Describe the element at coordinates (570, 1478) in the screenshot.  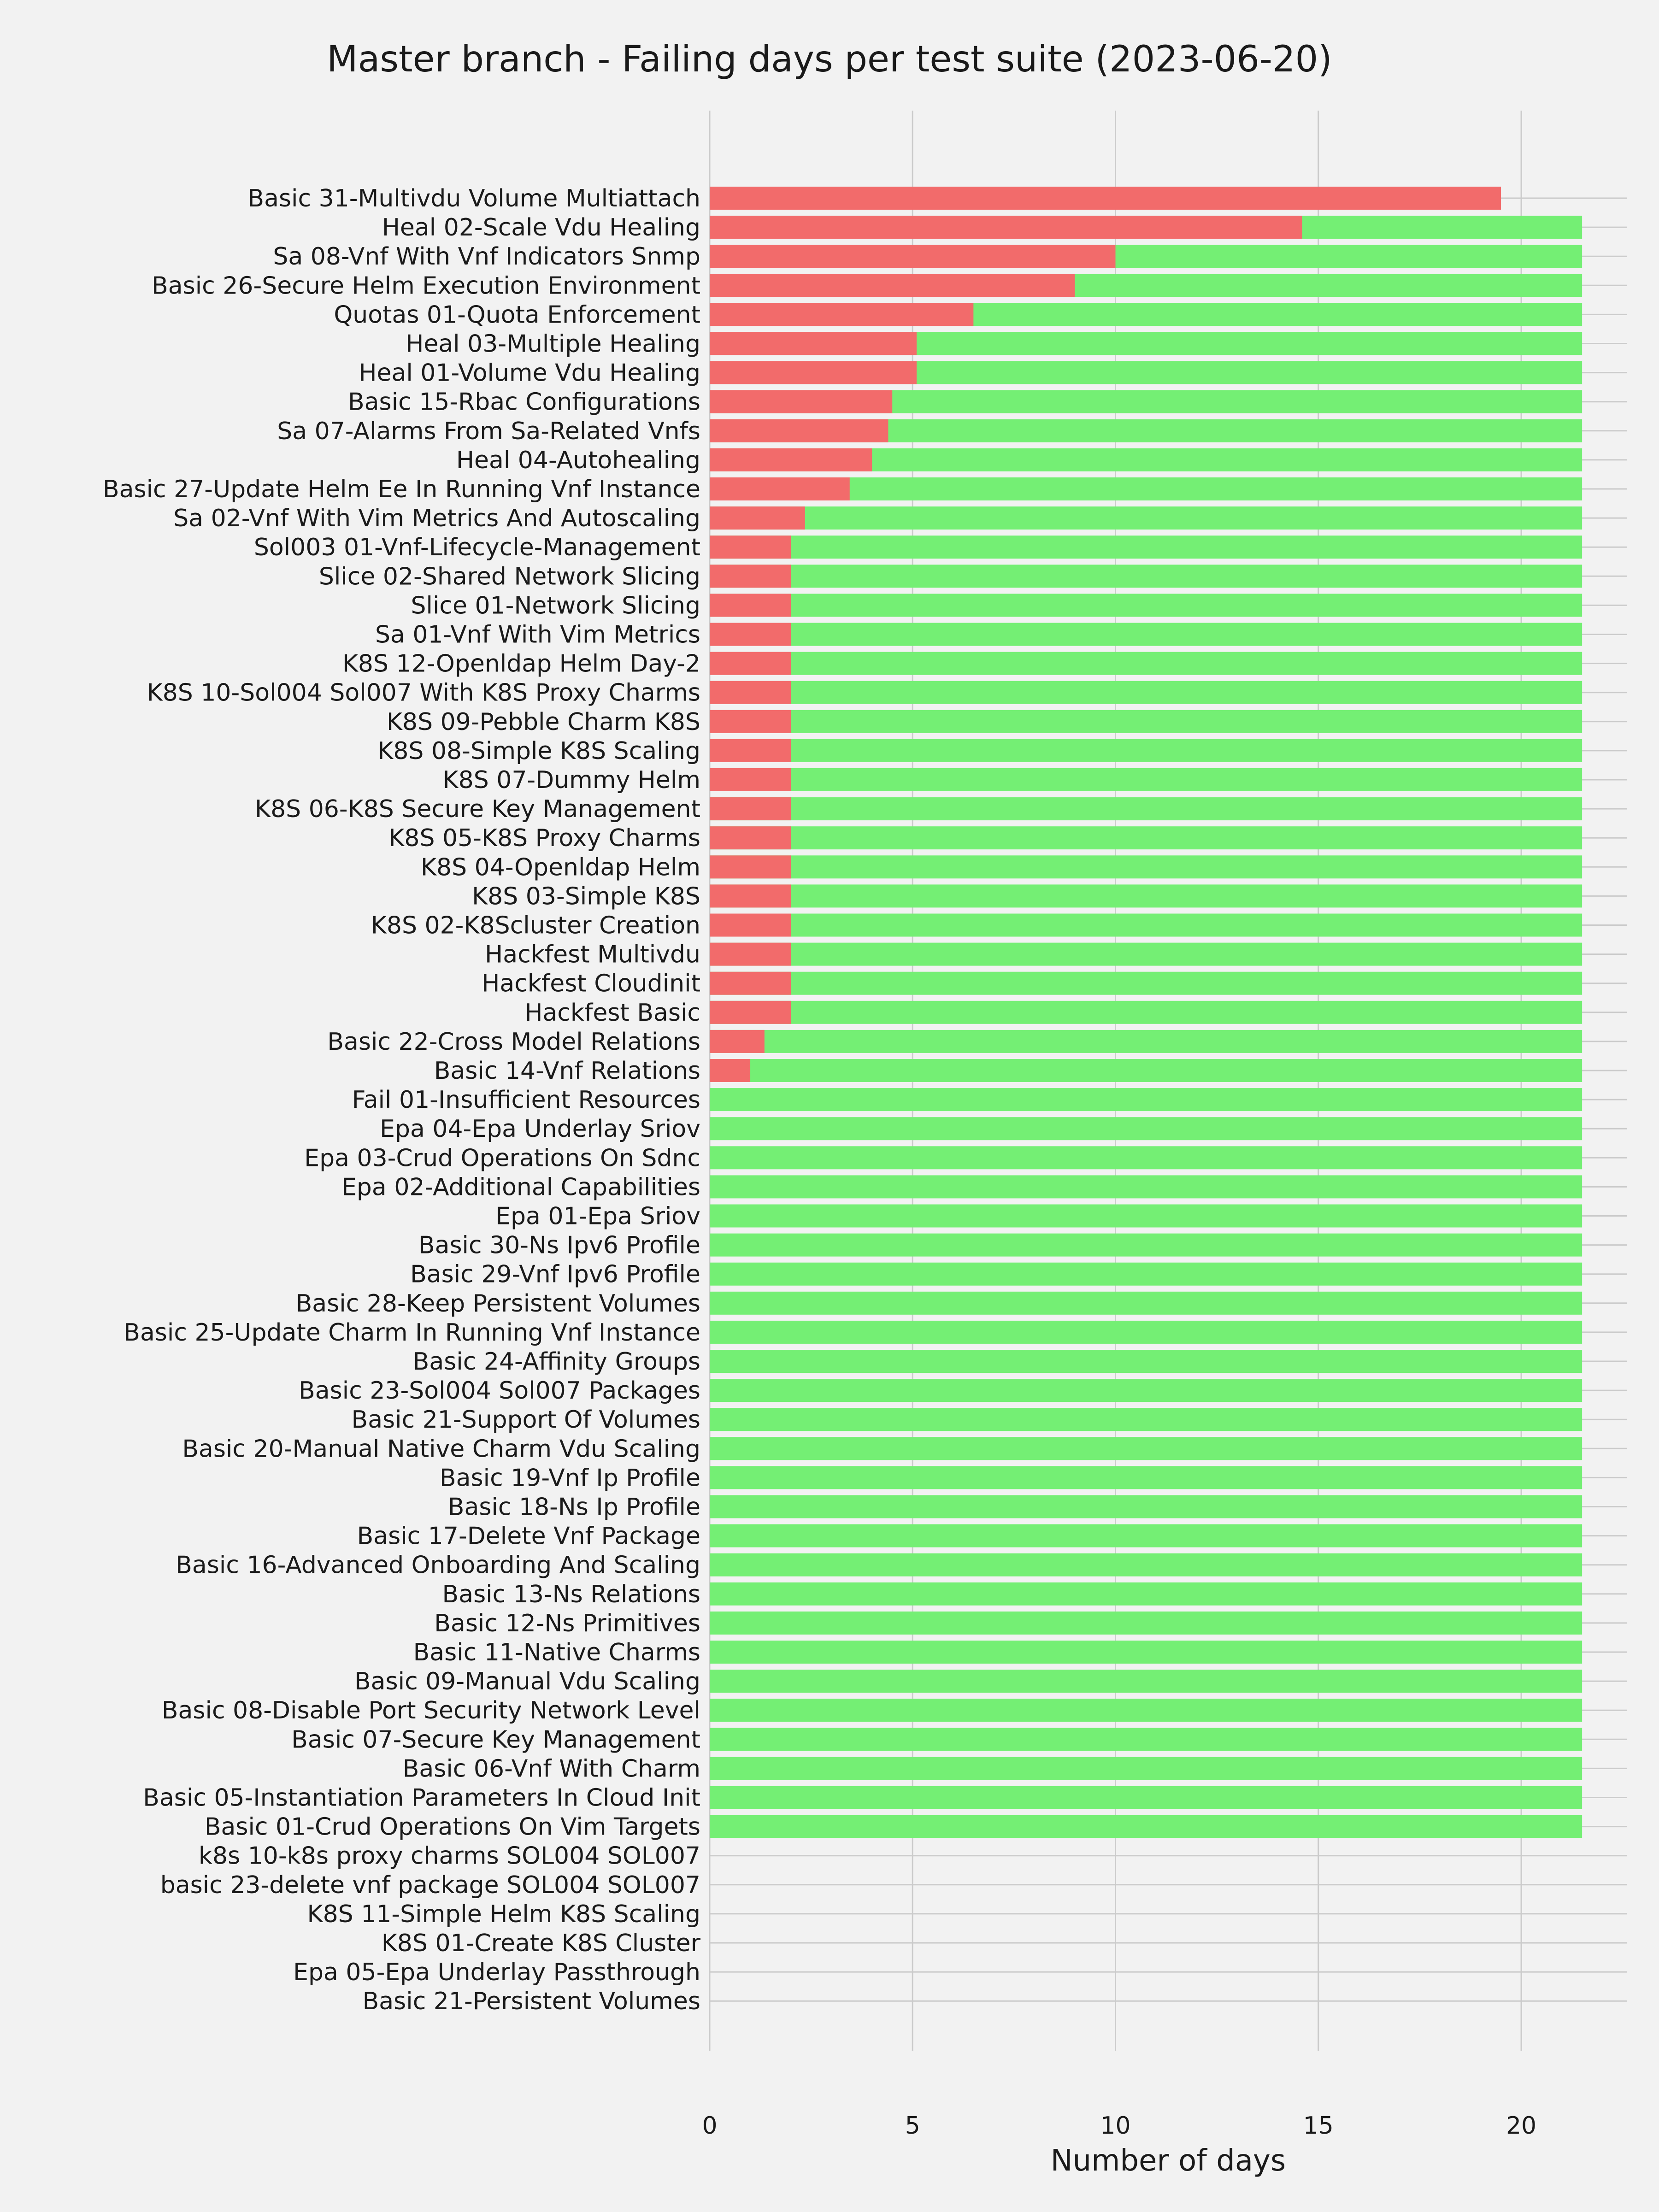
I see `y-tick-label: Basic 19-Vnf Ip Profile` at that location.